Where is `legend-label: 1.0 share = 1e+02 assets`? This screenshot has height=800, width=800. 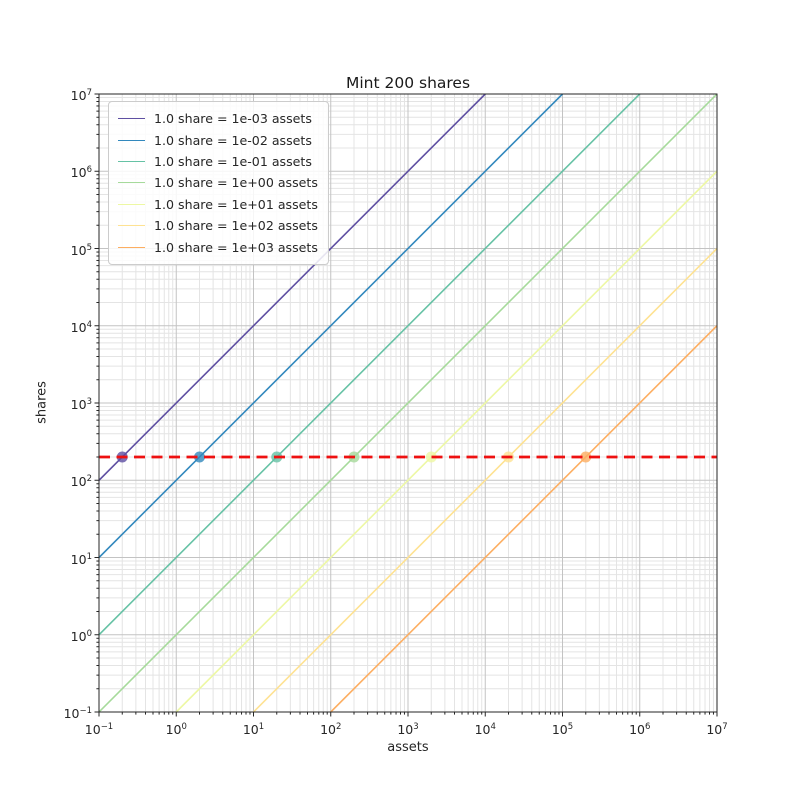
legend-label: 1.0 share = 1e+02 assets is located at coordinates (236, 226).